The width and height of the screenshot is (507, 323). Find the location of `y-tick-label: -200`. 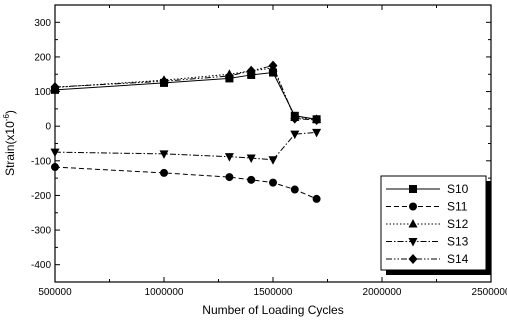

y-tick-label: -200 is located at coordinates (41, 196).